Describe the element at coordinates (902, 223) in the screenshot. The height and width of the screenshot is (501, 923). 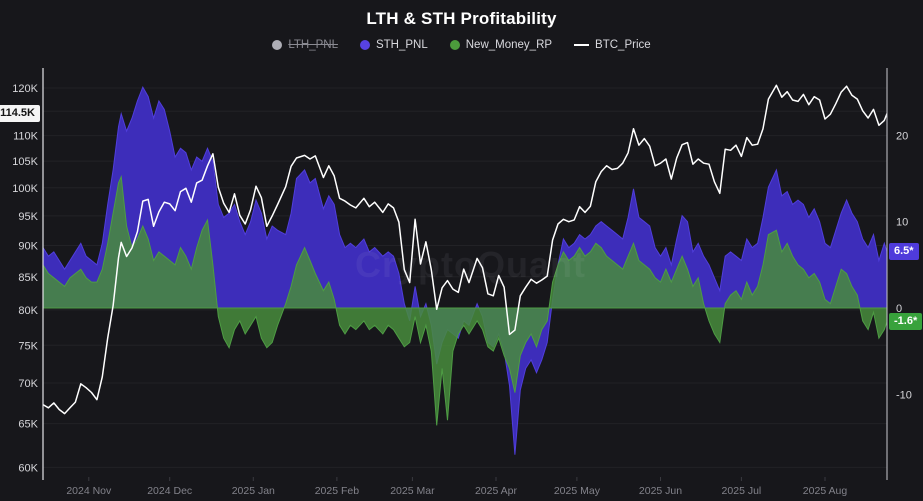
I see `svg-text: 10` at that location.